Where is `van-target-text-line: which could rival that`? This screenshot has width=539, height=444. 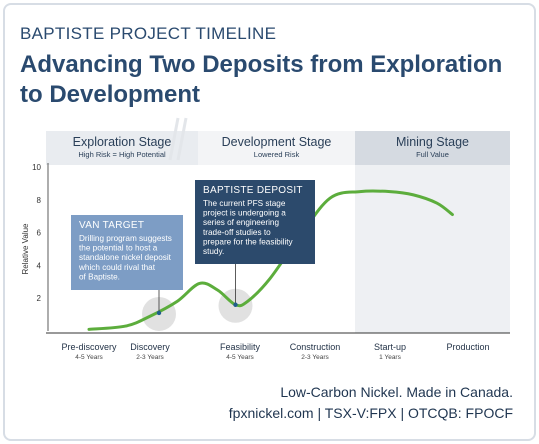
van-target-text-line: which could rival that is located at coordinates (117, 267).